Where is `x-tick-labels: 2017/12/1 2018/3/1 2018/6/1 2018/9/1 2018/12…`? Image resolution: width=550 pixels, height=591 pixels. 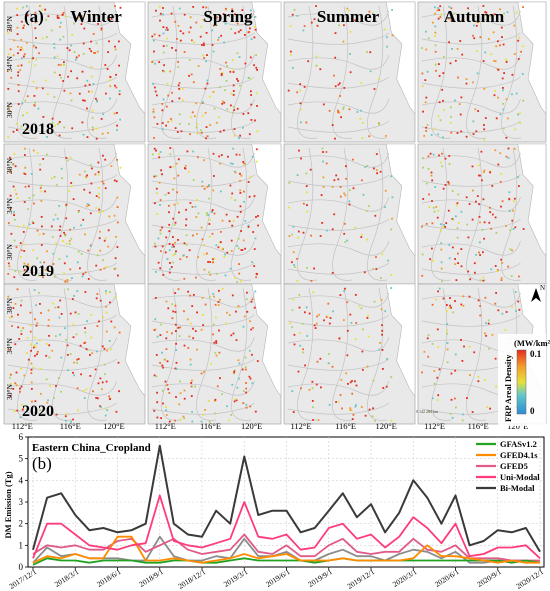
x-tick-labels: 2017/12/1 2018/3/1 2018/6/1 2018/9/1 2018/12… is located at coordinates (276, 579).